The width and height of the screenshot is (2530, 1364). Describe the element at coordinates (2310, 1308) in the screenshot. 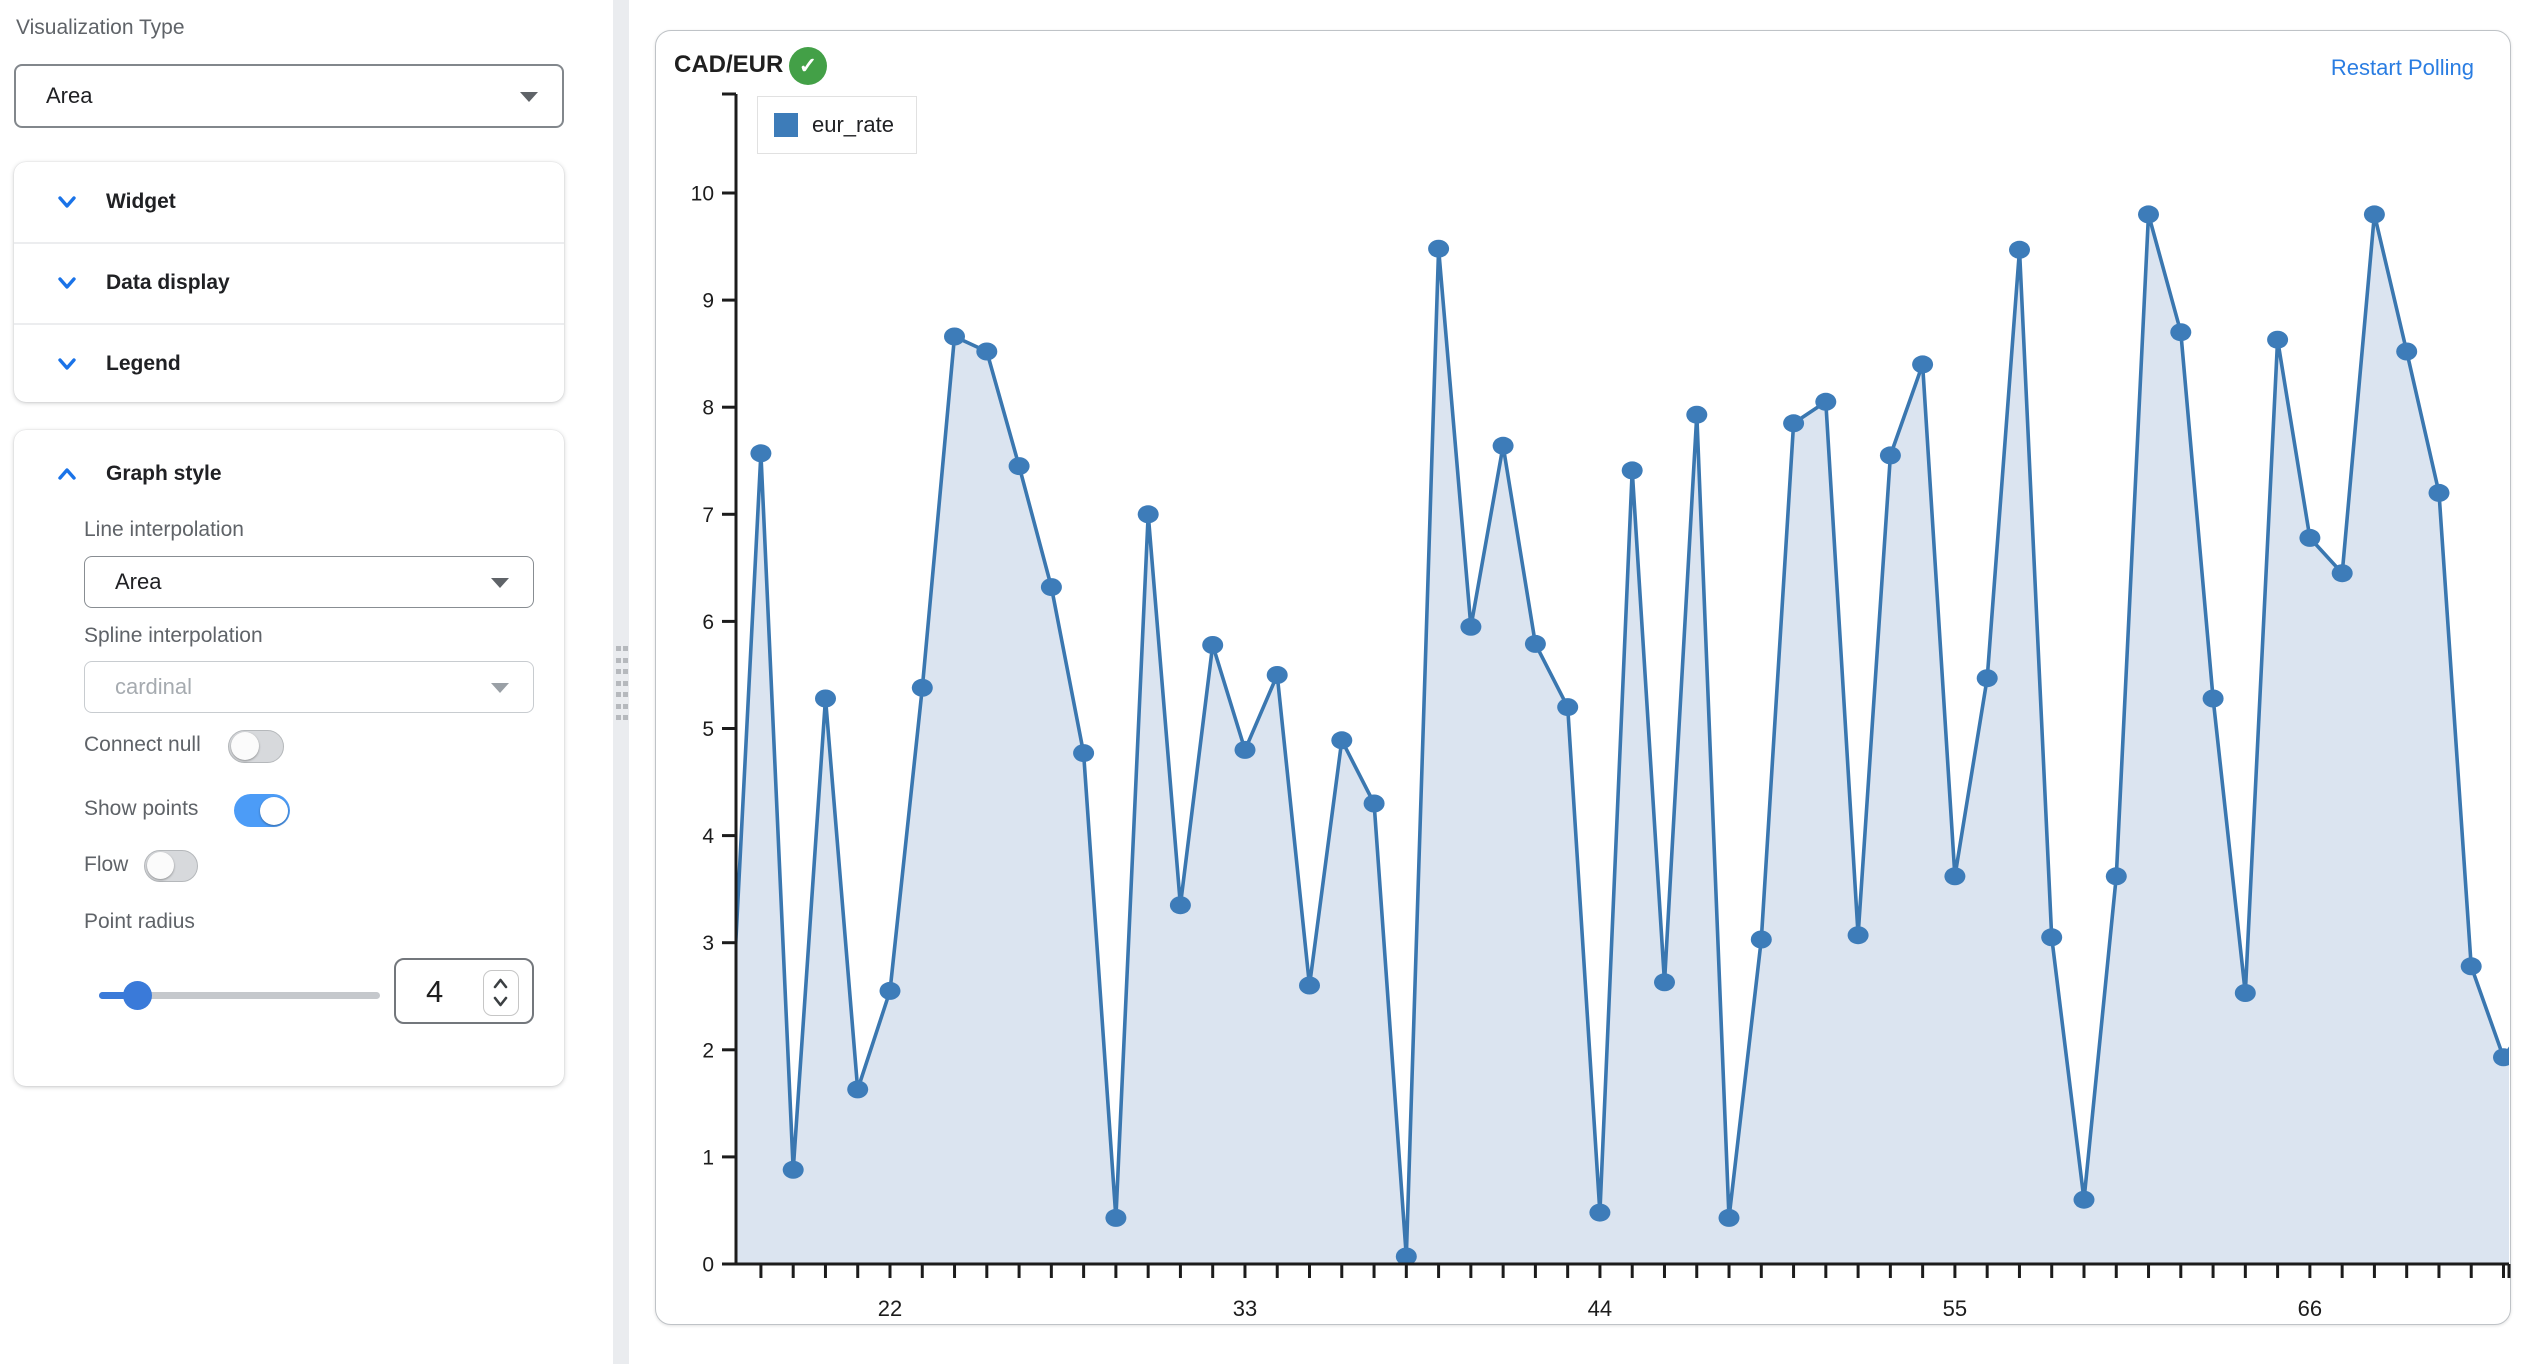

I see `svg-text: 66` at that location.